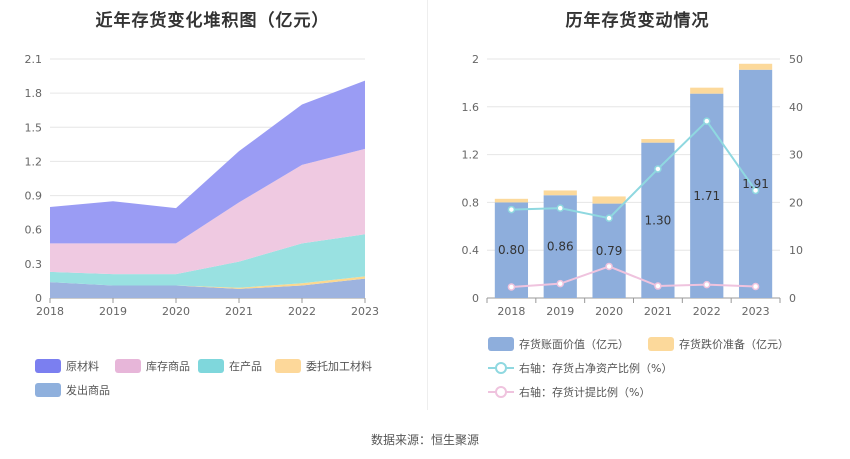 The width and height of the screenshot is (850, 459). What do you see at coordinates (245, 366) in the screenshot?
I see `legend-label: 在产品` at bounding box center [245, 366].